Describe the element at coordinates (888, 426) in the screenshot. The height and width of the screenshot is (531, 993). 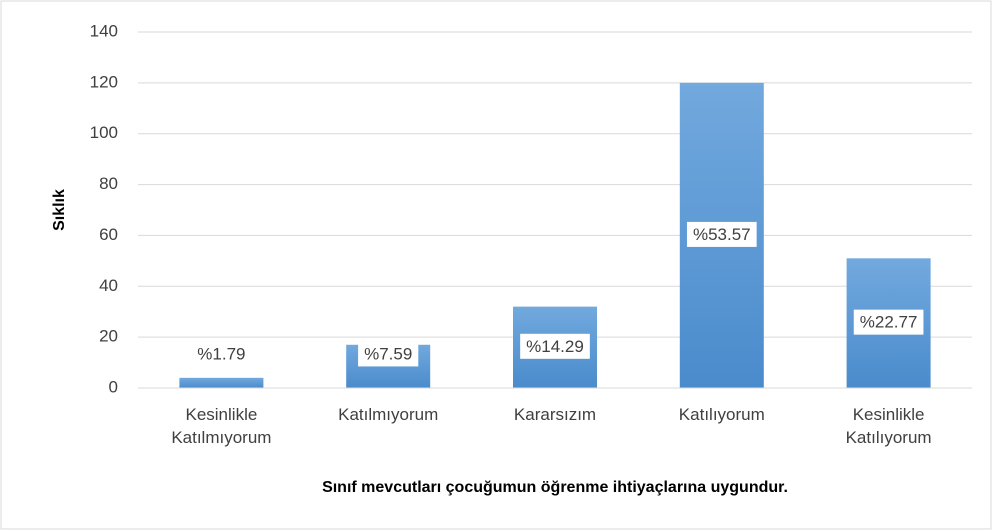
I see `x-tick-label: Kesinlikle Katılıyorum` at that location.